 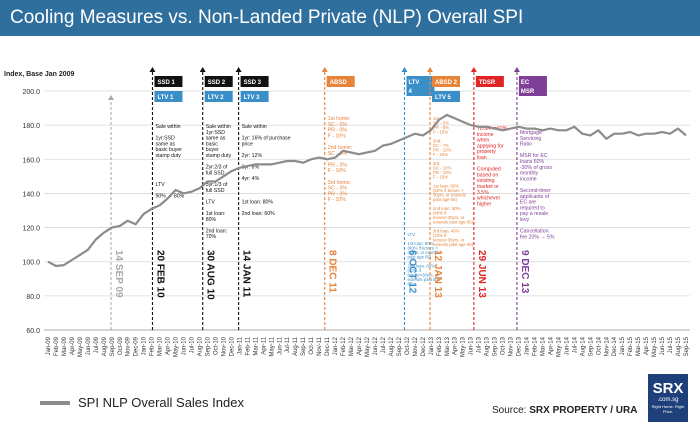 What do you see at coordinates (142, 402) in the screenshot?
I see `legend: SPI NLP Overall Sales Index` at bounding box center [142, 402].